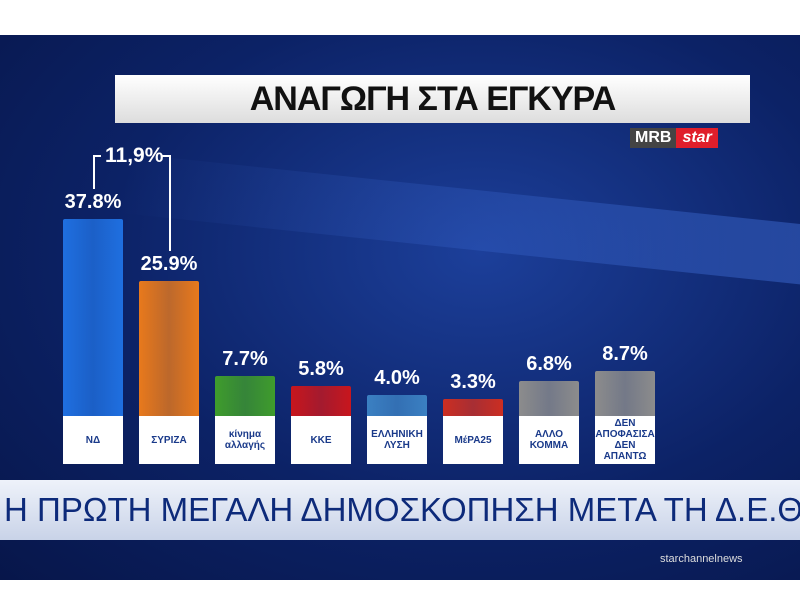  What do you see at coordinates (169, 264) in the screenshot?
I see `value-label: 25.9%` at bounding box center [169, 264].